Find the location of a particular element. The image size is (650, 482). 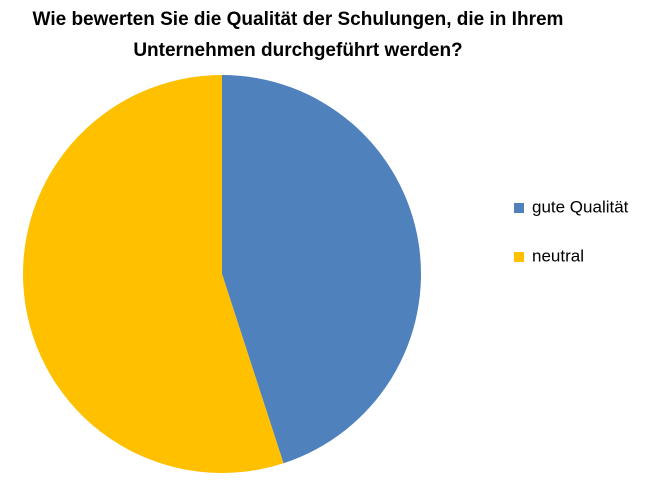

chart-title: Unternehmen durchgeführt werden? is located at coordinates (297, 50).